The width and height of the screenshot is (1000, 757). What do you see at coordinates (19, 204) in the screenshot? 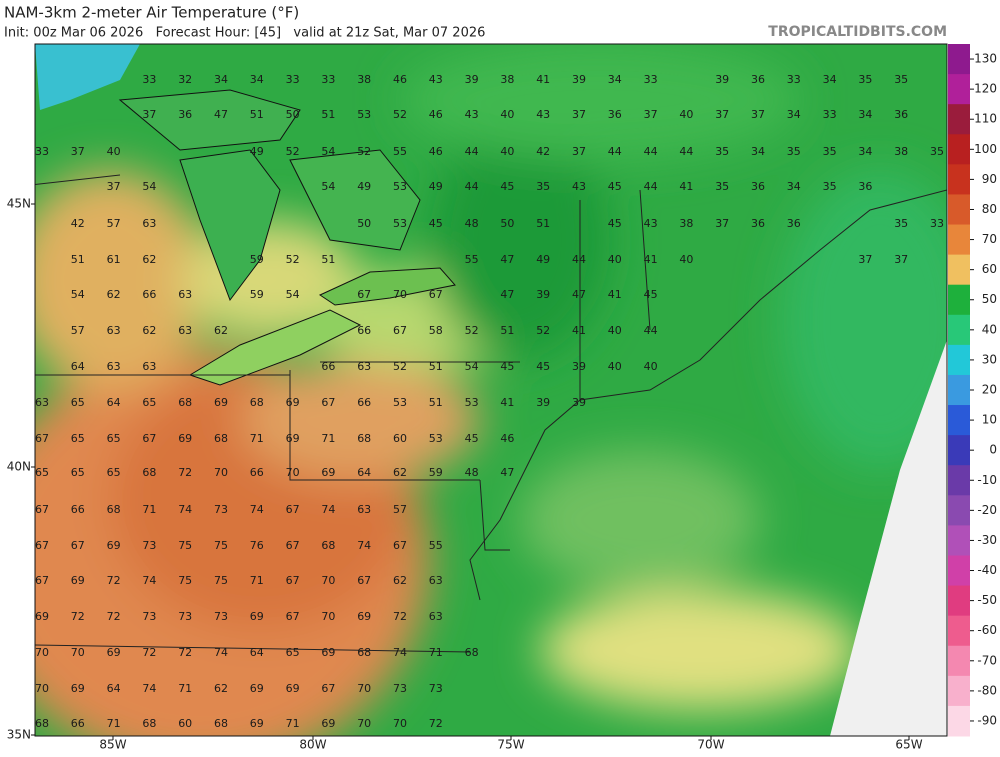
I see `lat-label: 45N` at bounding box center [19, 204].